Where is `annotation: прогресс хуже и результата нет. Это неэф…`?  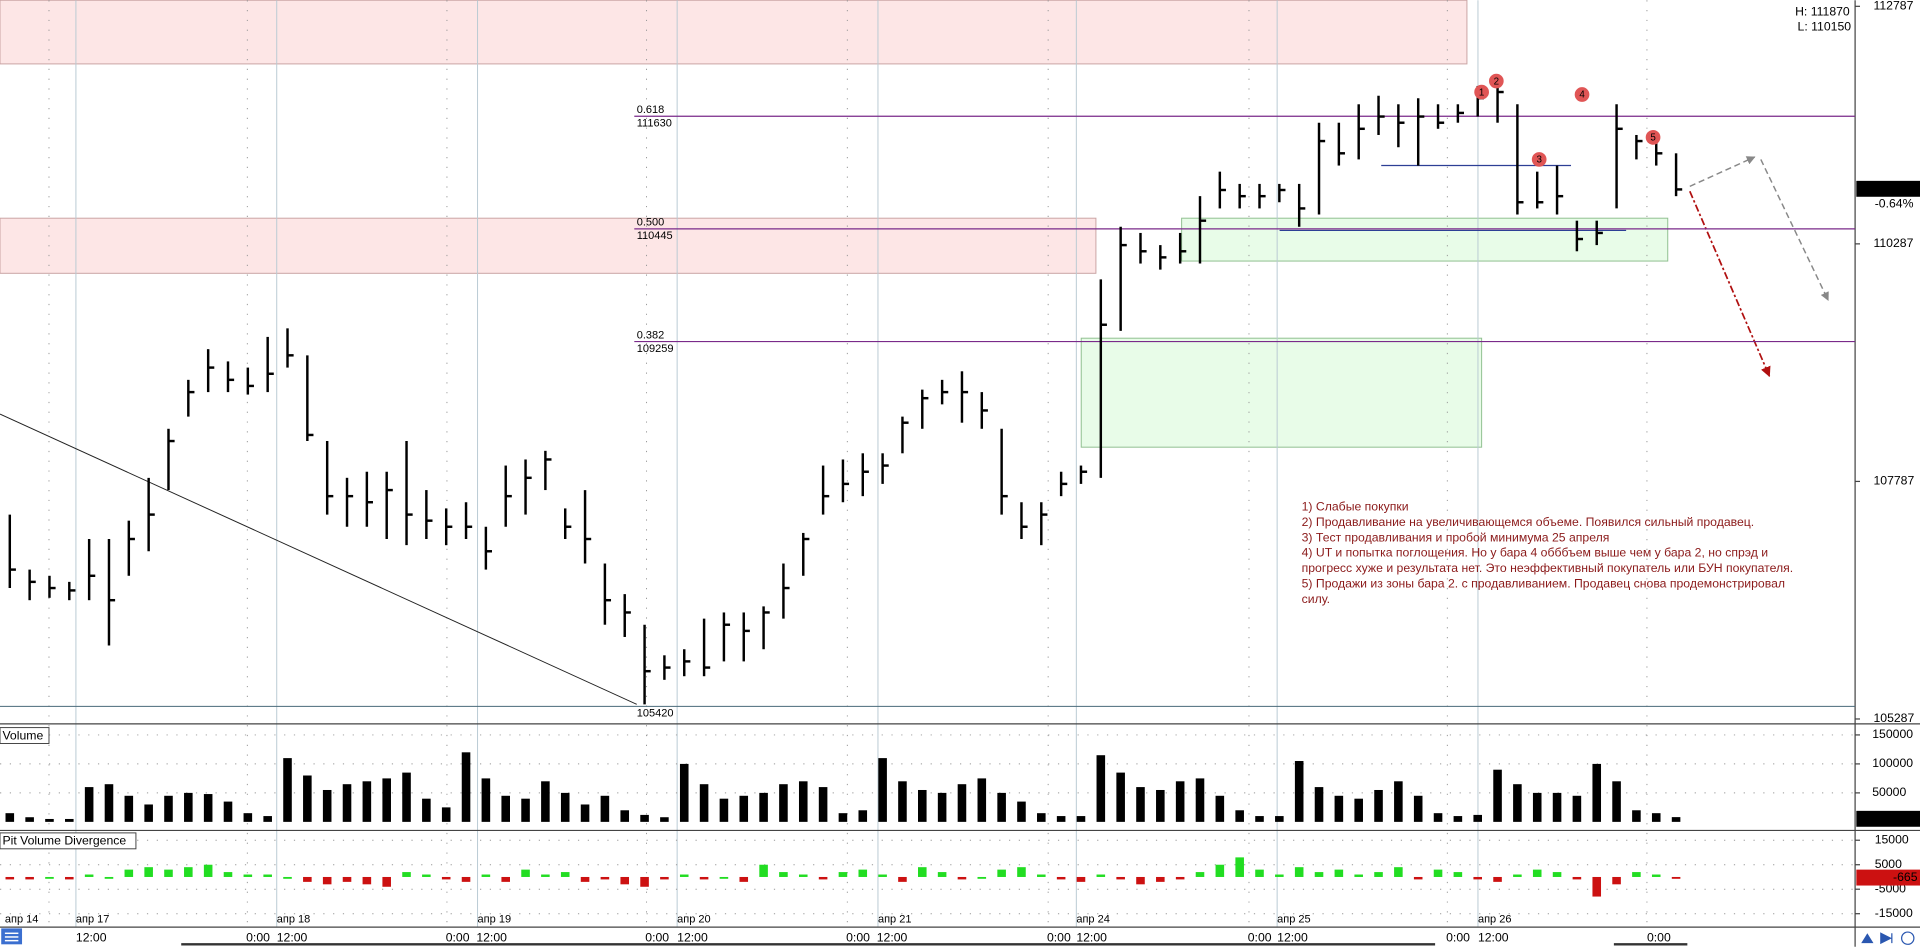 annotation: прогресс хуже и результата нет. Это неэф… is located at coordinates (1548, 568).